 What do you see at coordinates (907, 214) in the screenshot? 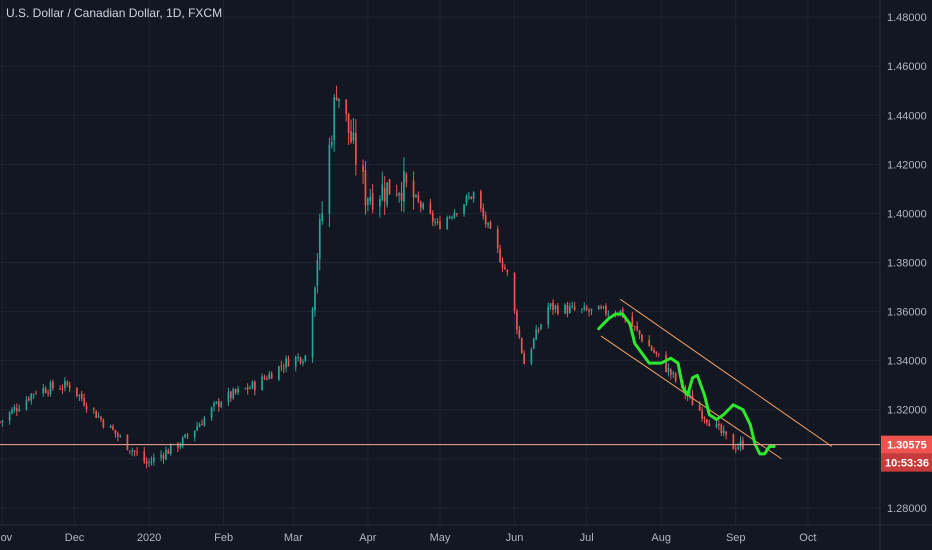
I see `y-tick-label: 1.40000` at bounding box center [907, 214].